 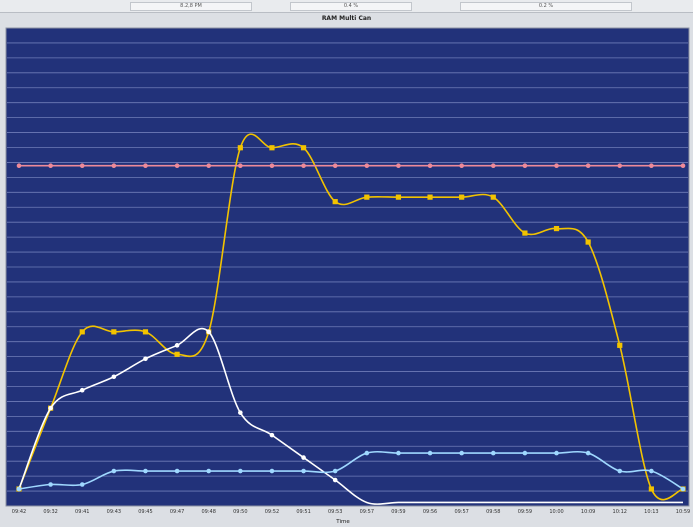 I want to click on x-tick-label: 10:12, so click(x=620, y=512).